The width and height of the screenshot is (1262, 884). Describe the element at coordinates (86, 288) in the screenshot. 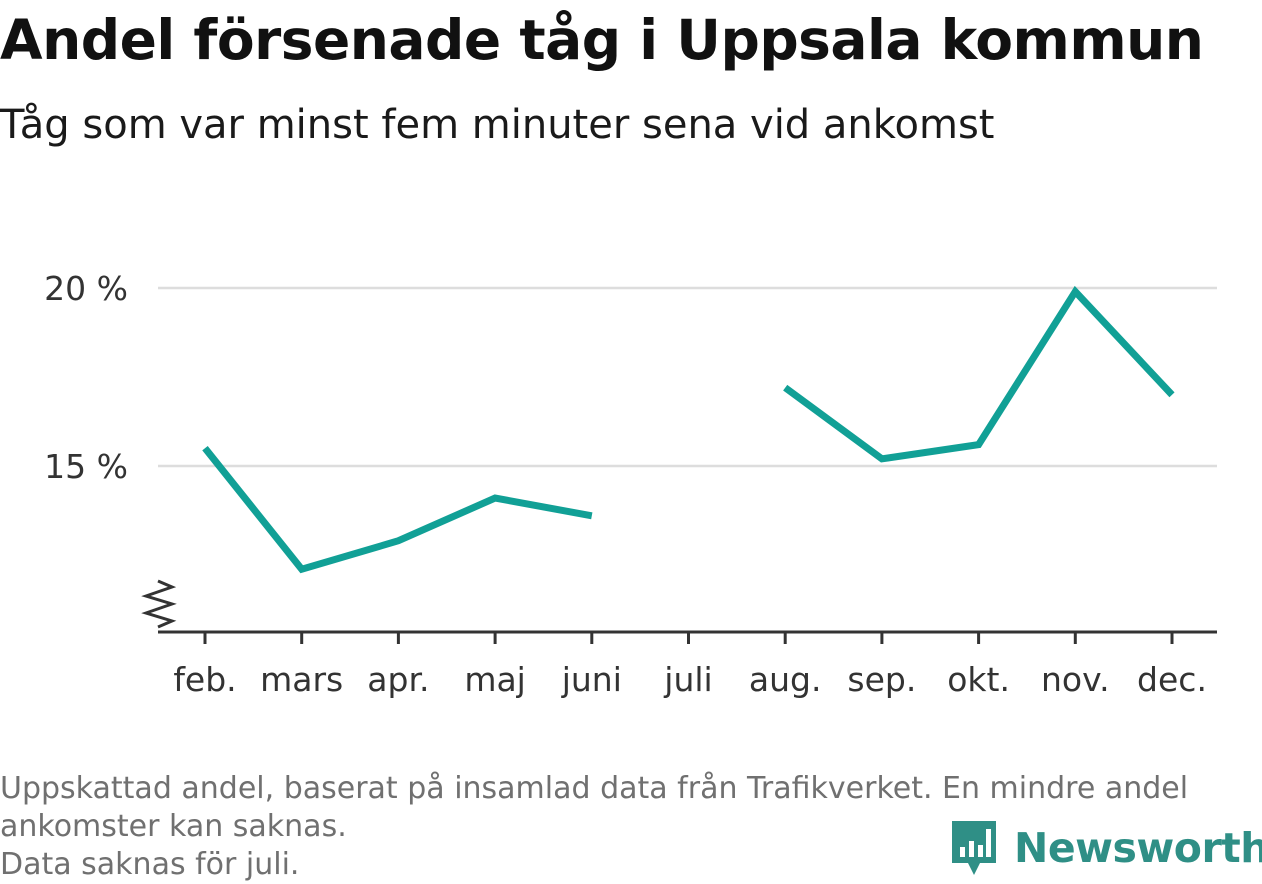

I see `y-tick-label: 20 %` at that location.